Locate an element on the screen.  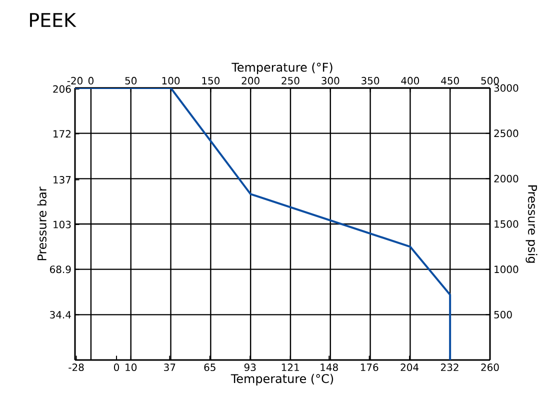
x-tick-label: 232 is located at coordinates (449, 368).